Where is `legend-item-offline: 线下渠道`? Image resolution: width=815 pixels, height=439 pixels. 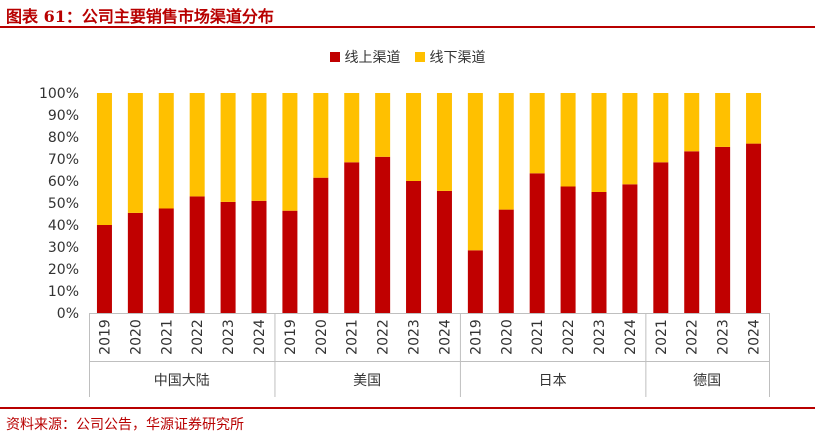
legend-item-offline: 线下渠道 is located at coordinates (450, 57).